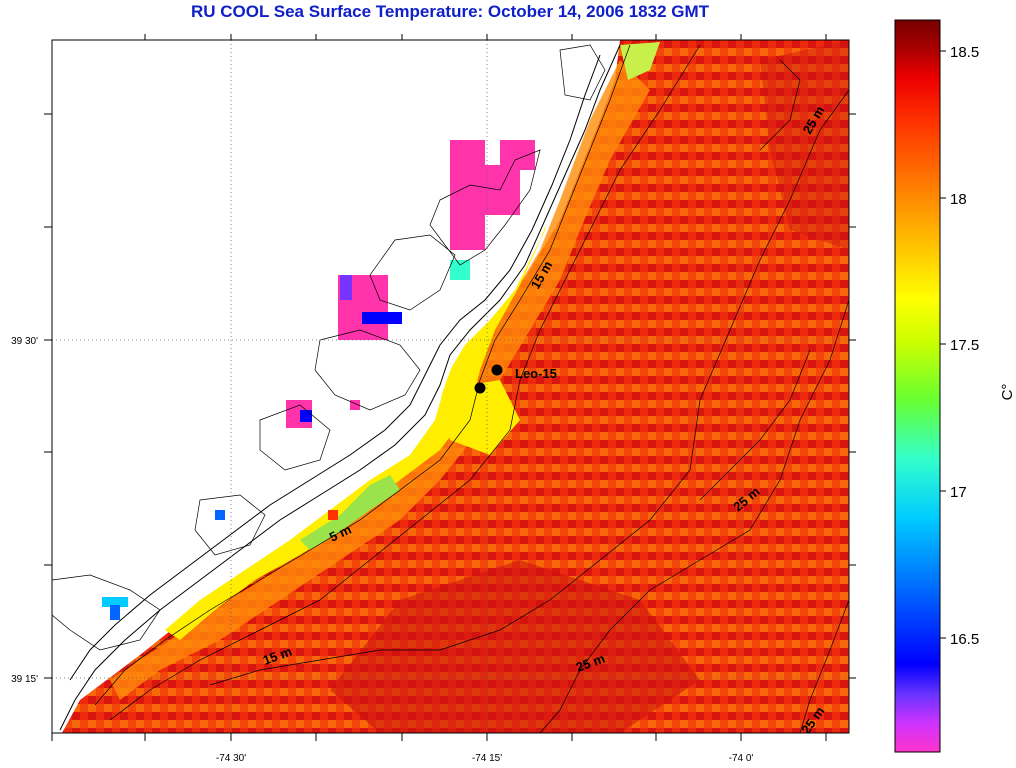 The width and height of the screenshot is (1016, 768). Describe the element at coordinates (958, 199) in the screenshot. I see `colorbar-tick-label: 18` at that location.